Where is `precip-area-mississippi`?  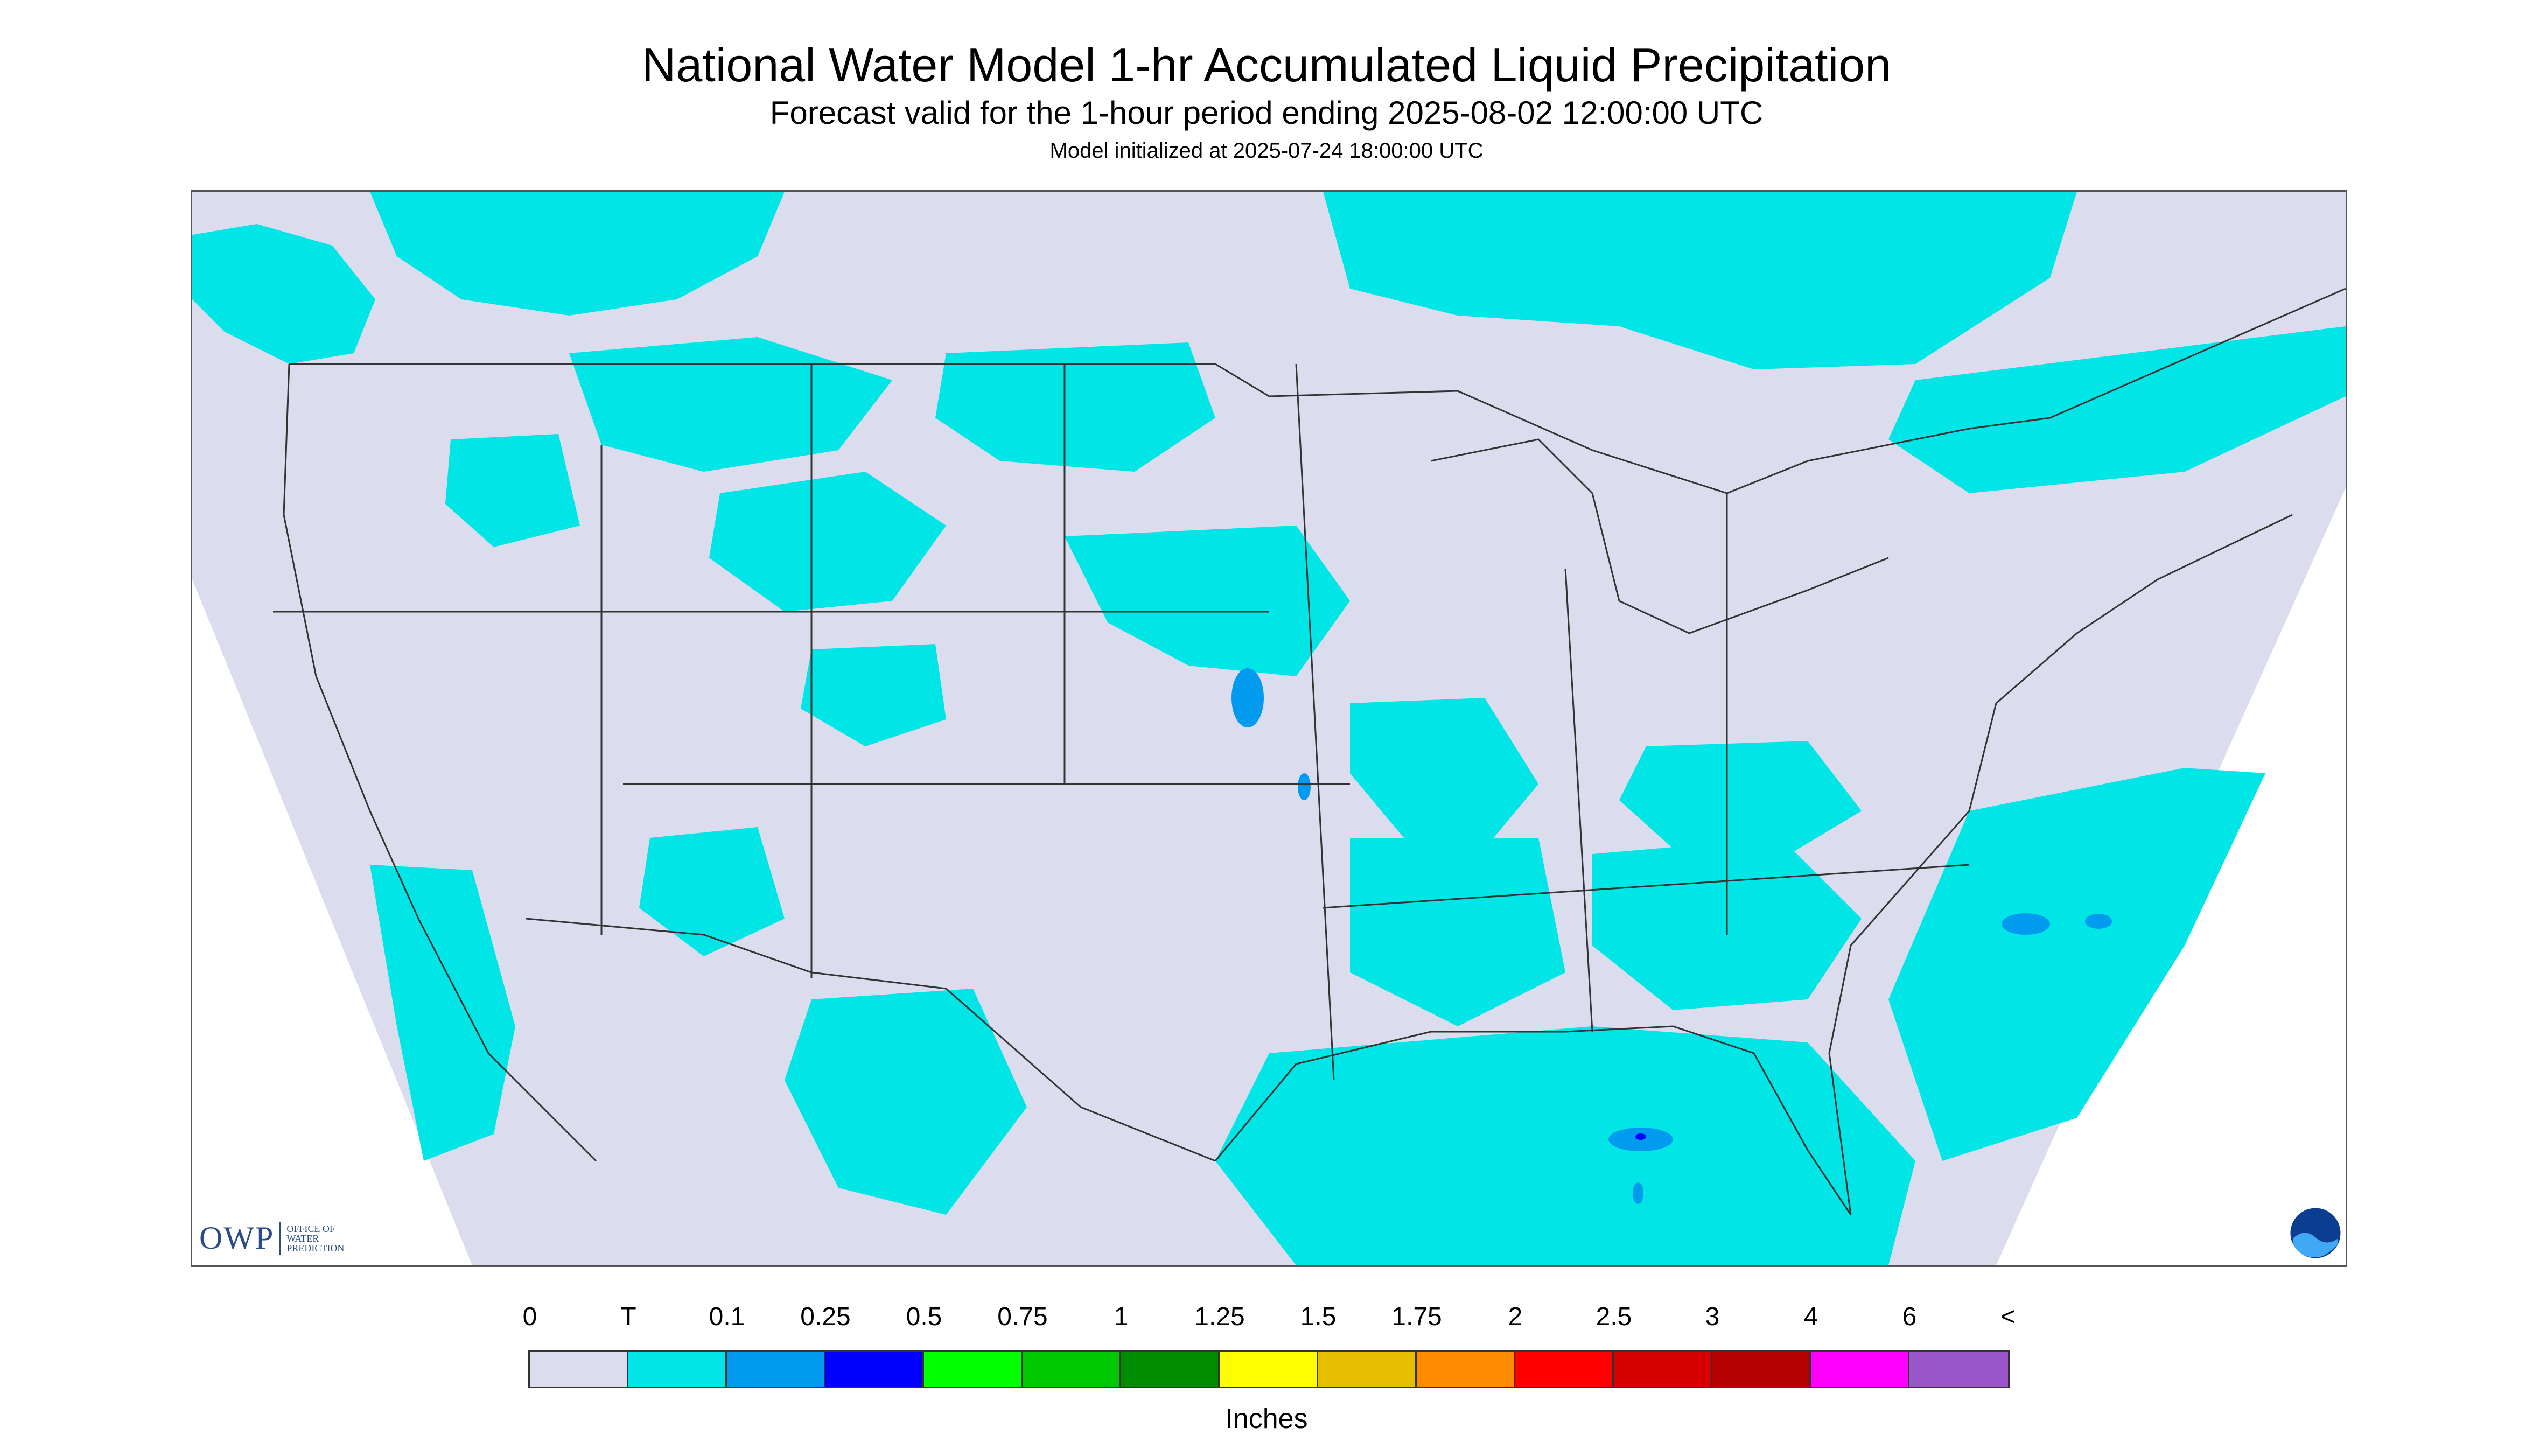 precip-area-mississippi is located at coordinates (1457, 932).